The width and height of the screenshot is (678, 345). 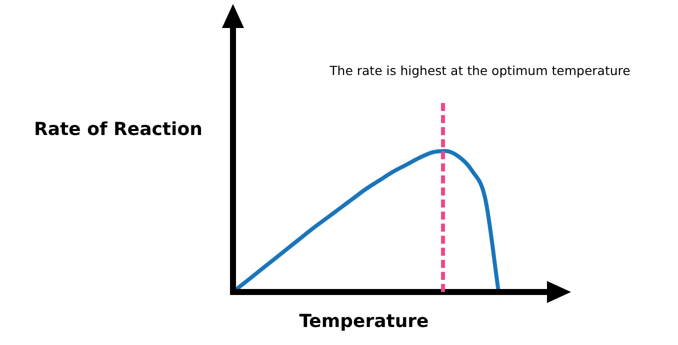 I want to click on text: The rate is highest at the optimum temperature, so click(x=480, y=70).